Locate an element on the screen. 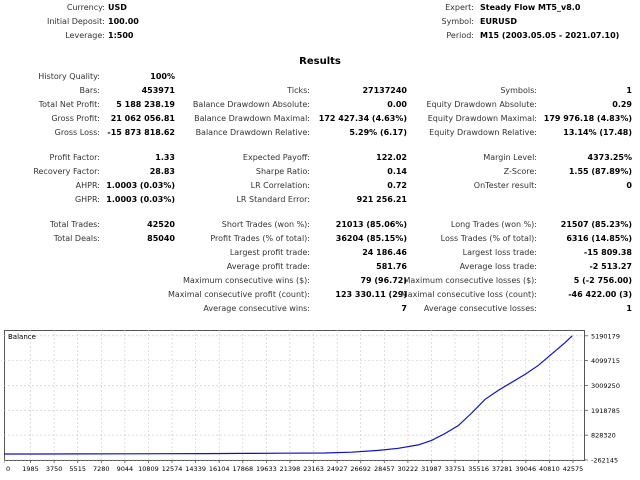 The width and height of the screenshot is (640, 480). zscore-value: 1.55 (87.89%) is located at coordinates (600, 171).